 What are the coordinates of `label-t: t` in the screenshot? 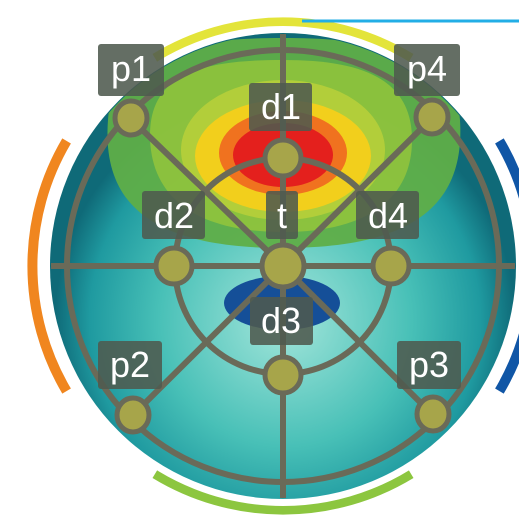 It's located at (282, 215).